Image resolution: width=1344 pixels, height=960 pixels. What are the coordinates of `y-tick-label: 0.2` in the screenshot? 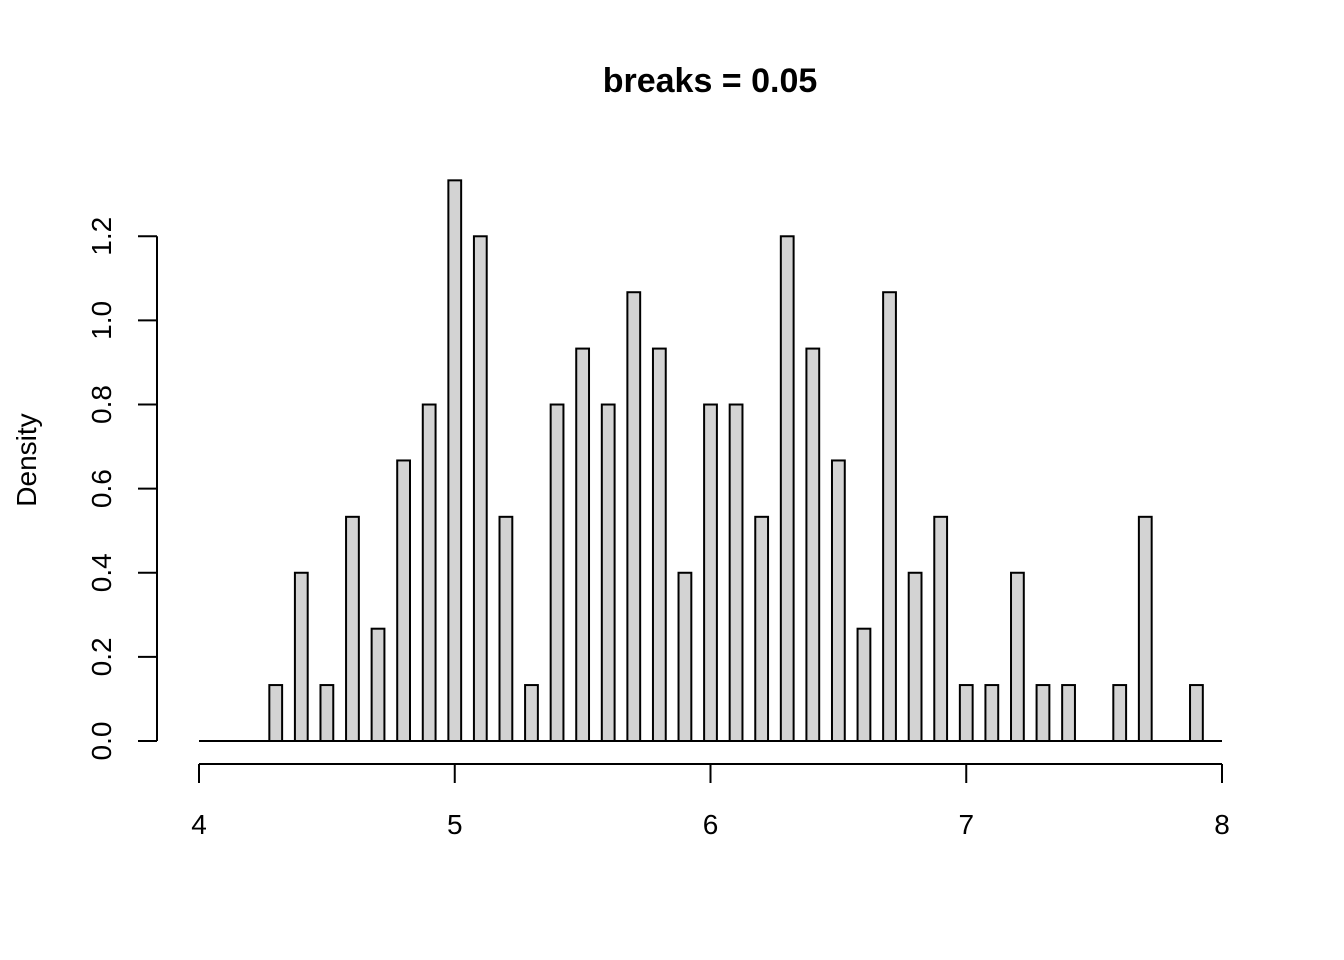 It's located at (101, 656).